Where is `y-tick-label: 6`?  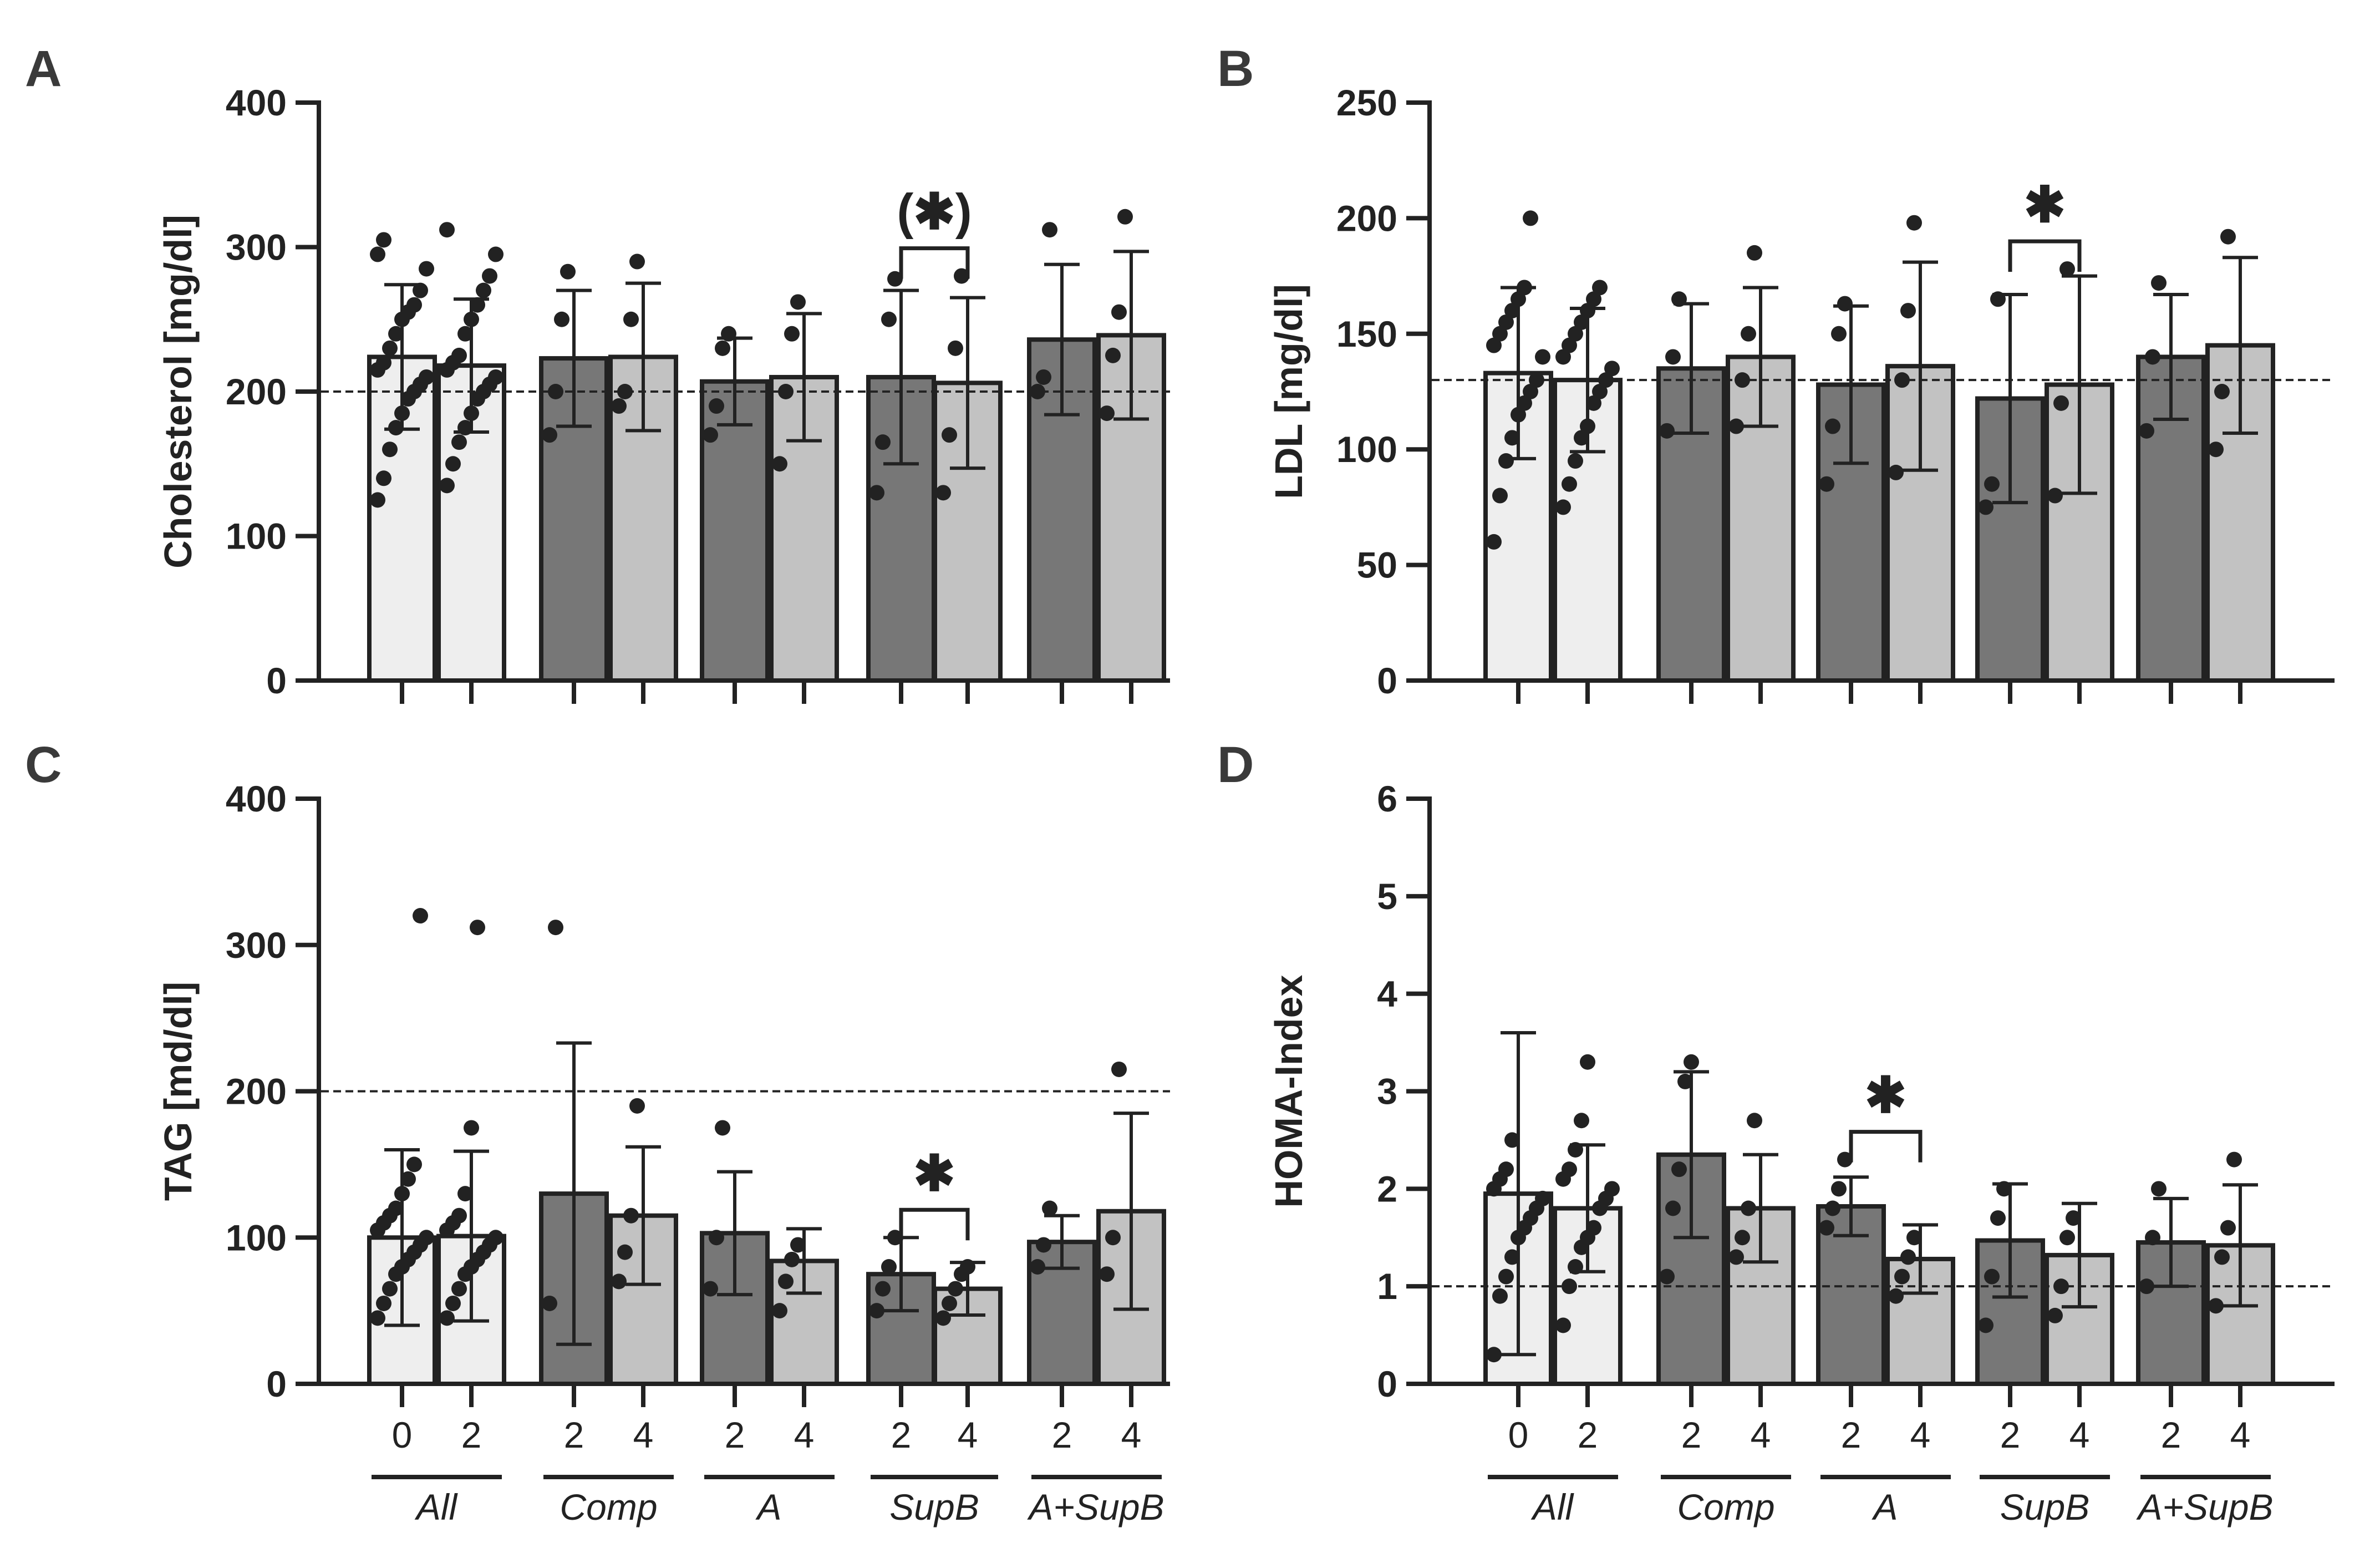
y-tick-label: 6 is located at coordinates (1387, 799).